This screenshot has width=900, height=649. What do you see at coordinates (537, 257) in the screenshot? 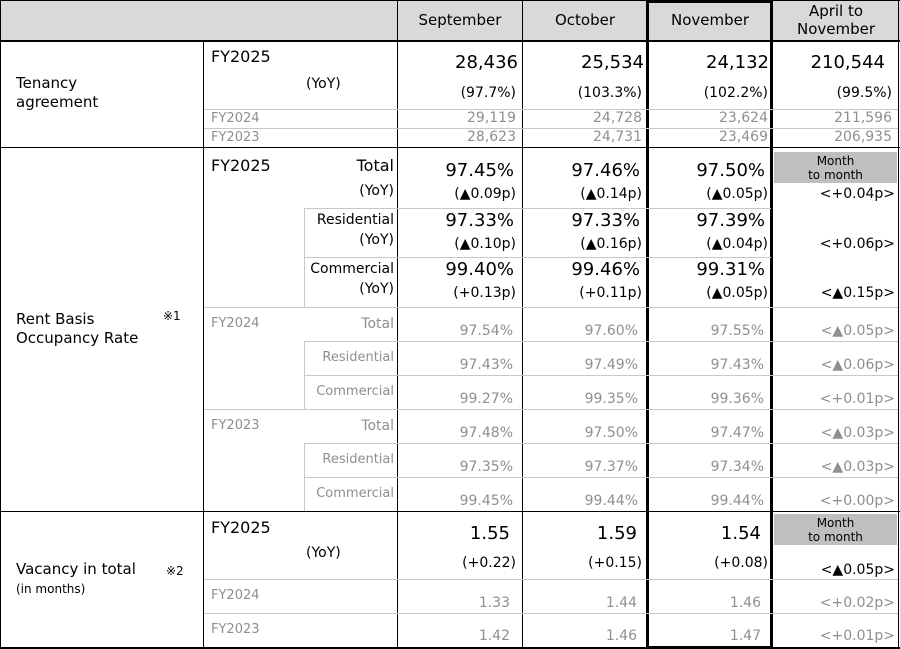
I see `grid-occ-com-top` at bounding box center [537, 257].